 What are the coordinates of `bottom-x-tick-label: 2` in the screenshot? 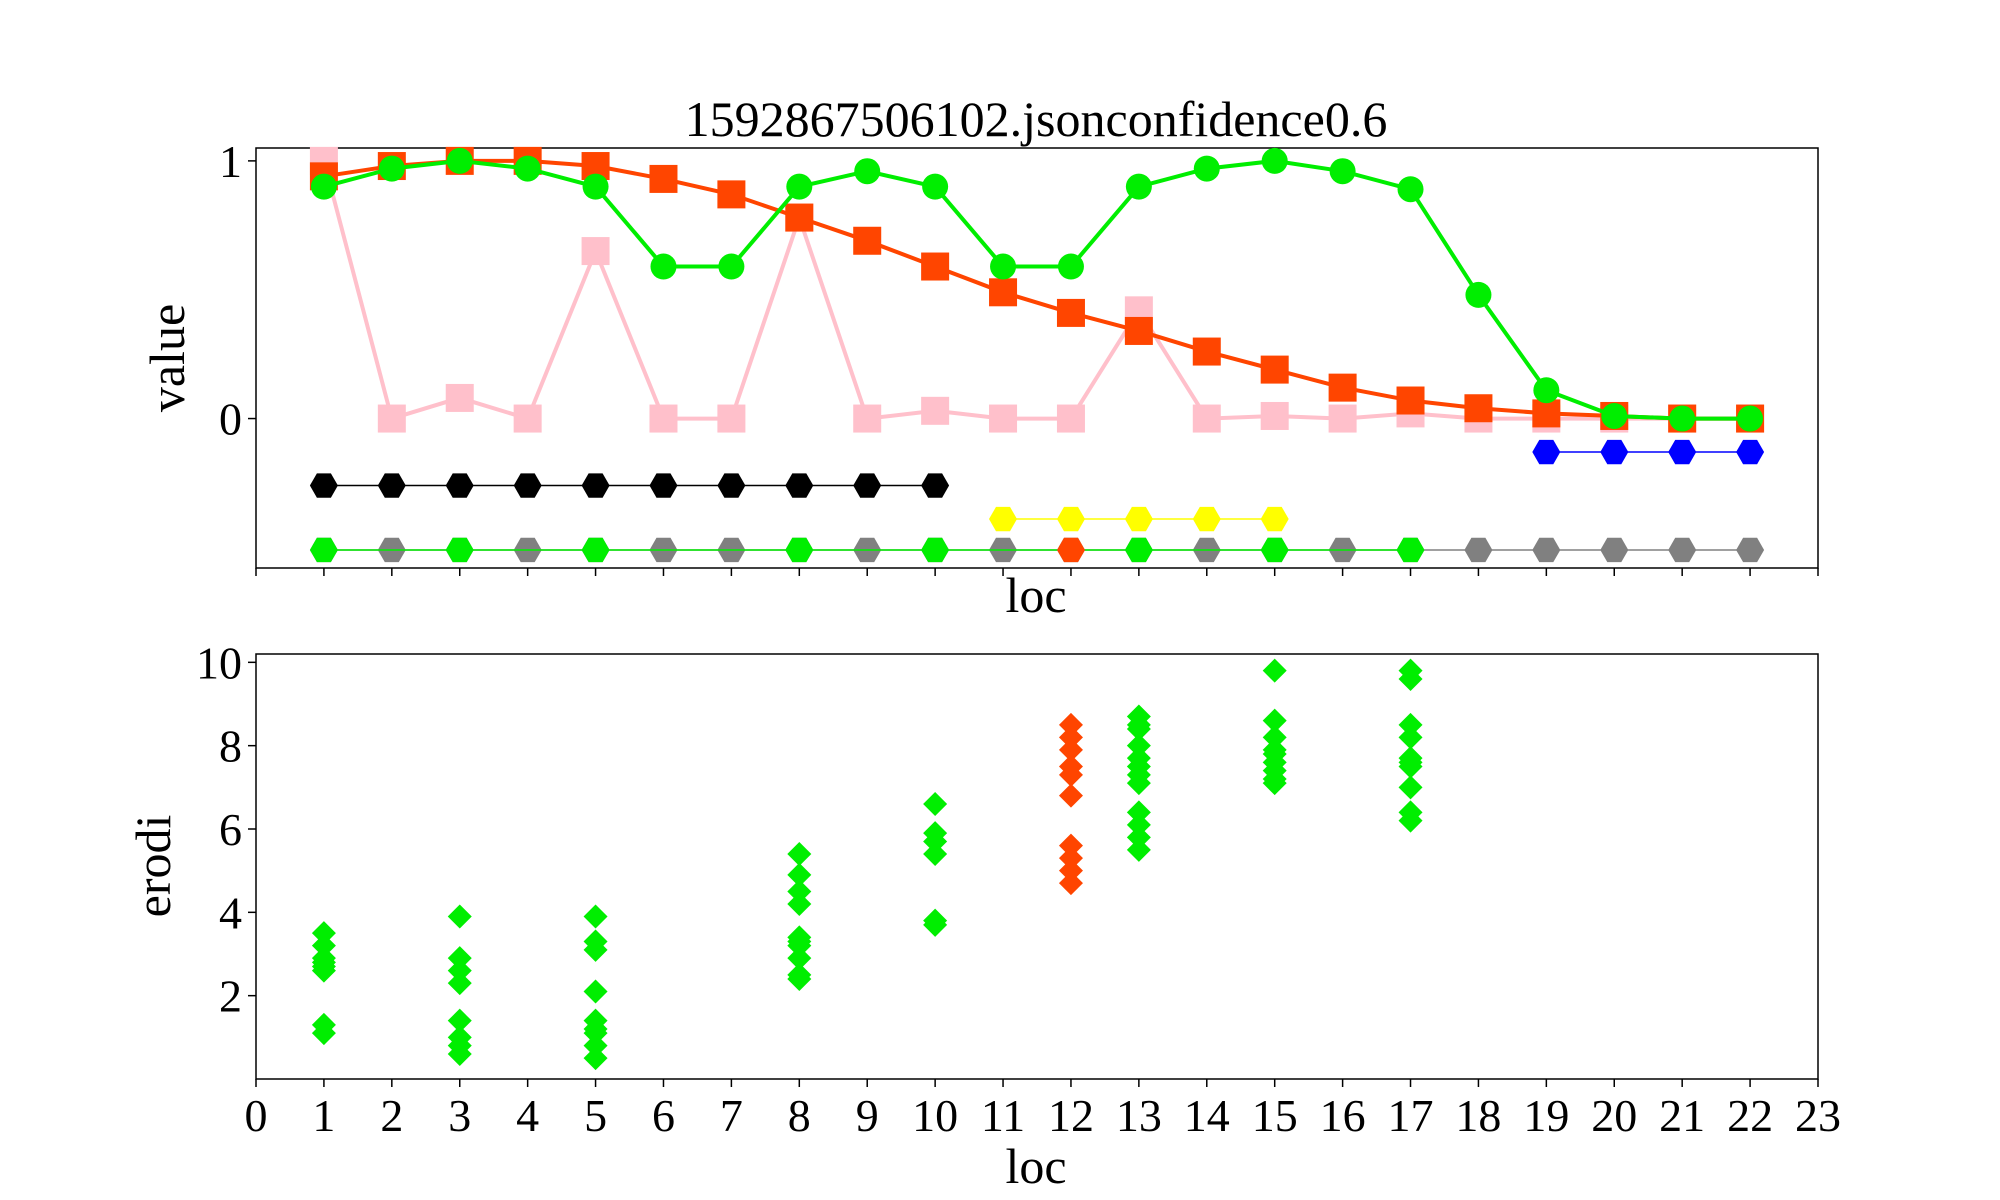 It's located at (391, 1115).